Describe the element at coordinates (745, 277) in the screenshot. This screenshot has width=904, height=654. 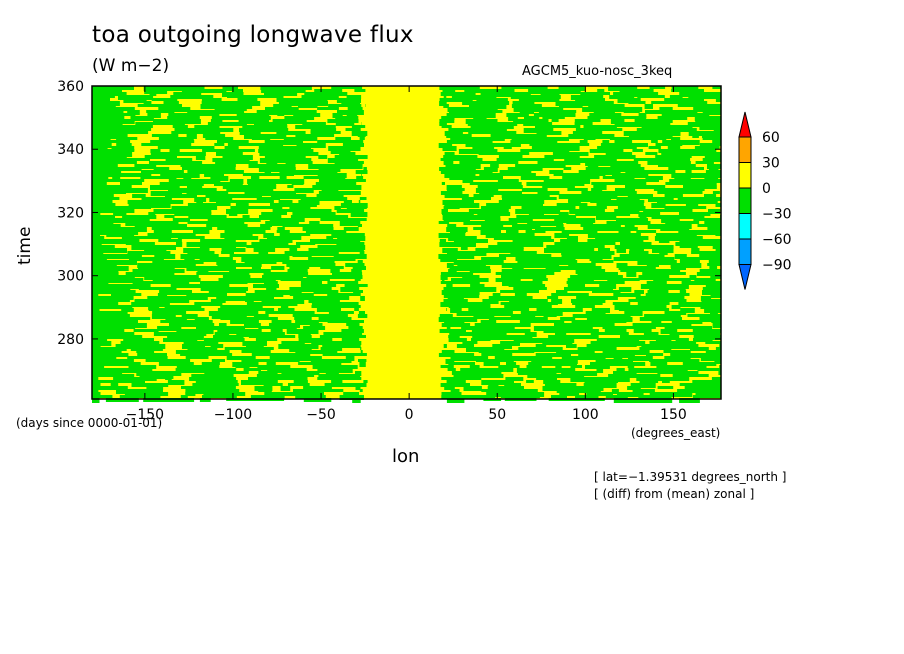
I see `colorbar-arrow-bottom` at that location.